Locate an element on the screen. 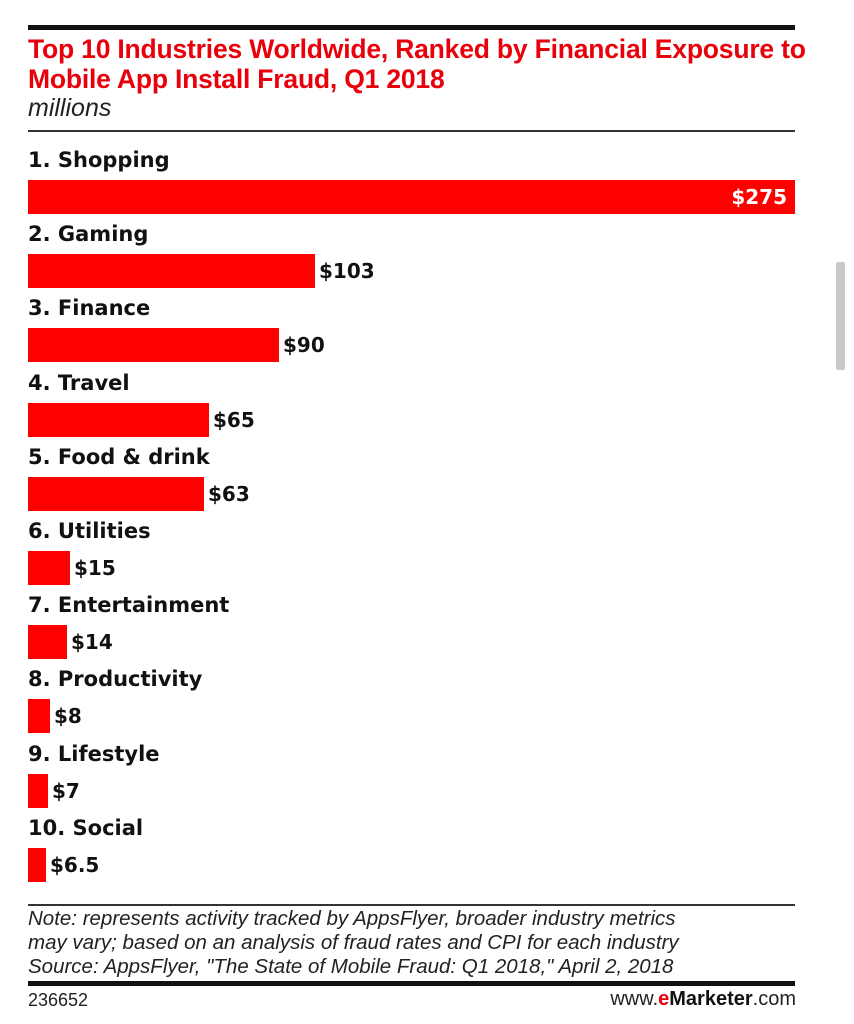  category-label: 3. Finance is located at coordinates (89, 308).